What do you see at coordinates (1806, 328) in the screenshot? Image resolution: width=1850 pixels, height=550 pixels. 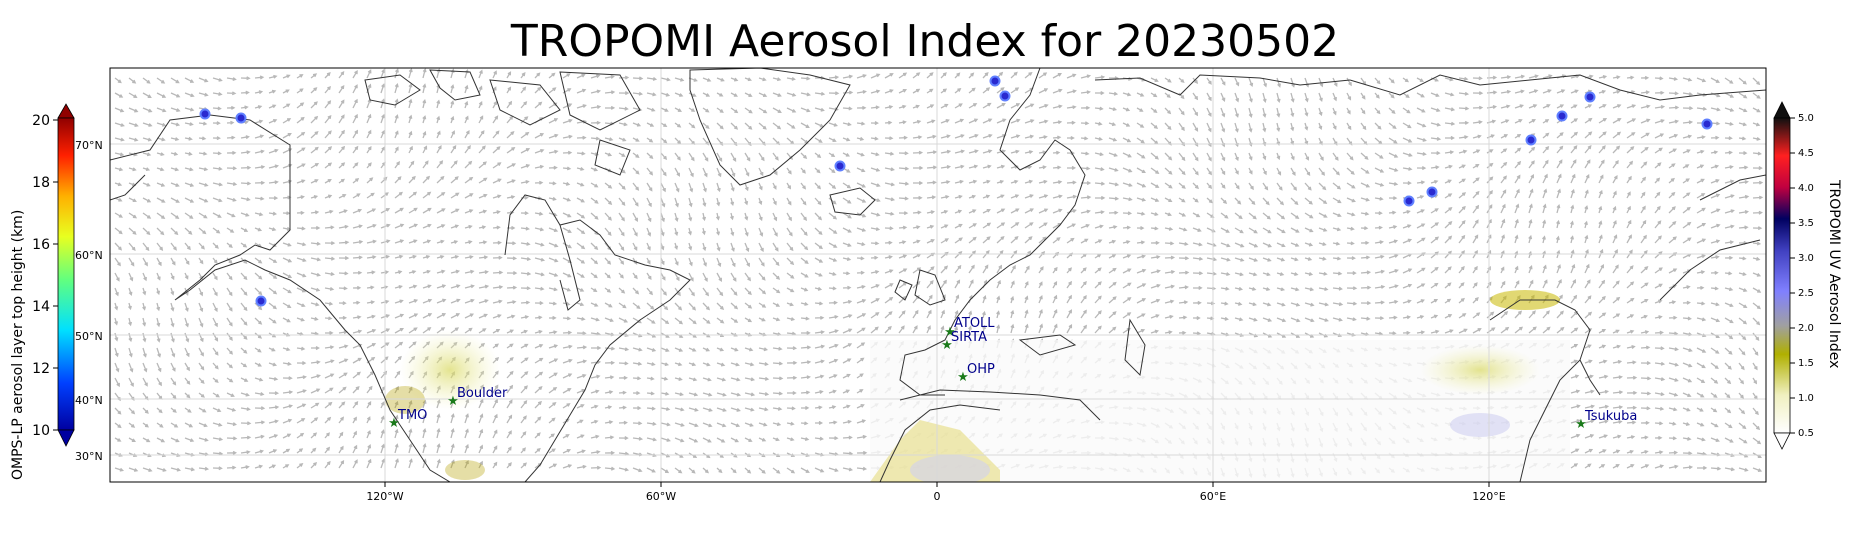 I see `right-cb-tick: 2.0` at bounding box center [1806, 328].